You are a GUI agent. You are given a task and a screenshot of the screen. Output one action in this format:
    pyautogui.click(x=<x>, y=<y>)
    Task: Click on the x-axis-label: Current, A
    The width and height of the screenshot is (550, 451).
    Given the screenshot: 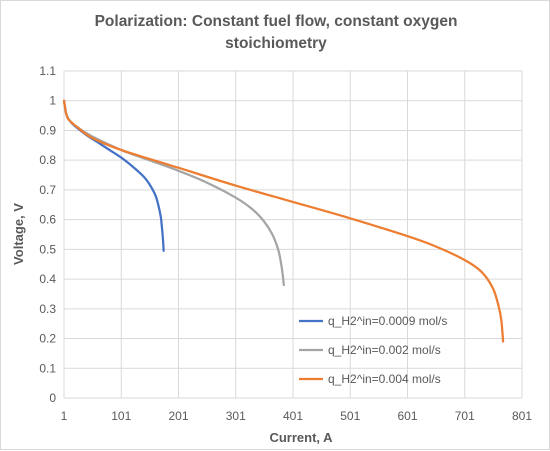 What is the action you would take?
    pyautogui.click(x=301, y=437)
    